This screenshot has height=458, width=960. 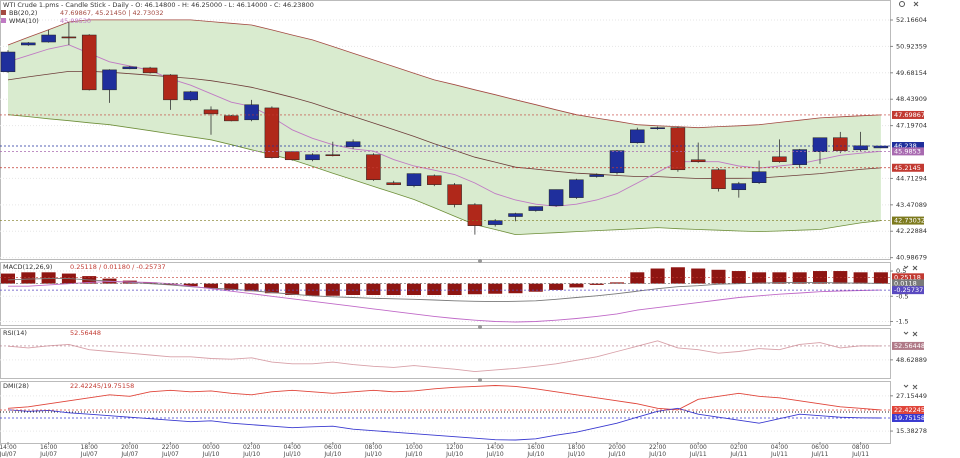 What do you see at coordinates (333, 451) in the screenshot?
I see `x-tick-label: 06:00 Jul/10` at bounding box center [333, 451].